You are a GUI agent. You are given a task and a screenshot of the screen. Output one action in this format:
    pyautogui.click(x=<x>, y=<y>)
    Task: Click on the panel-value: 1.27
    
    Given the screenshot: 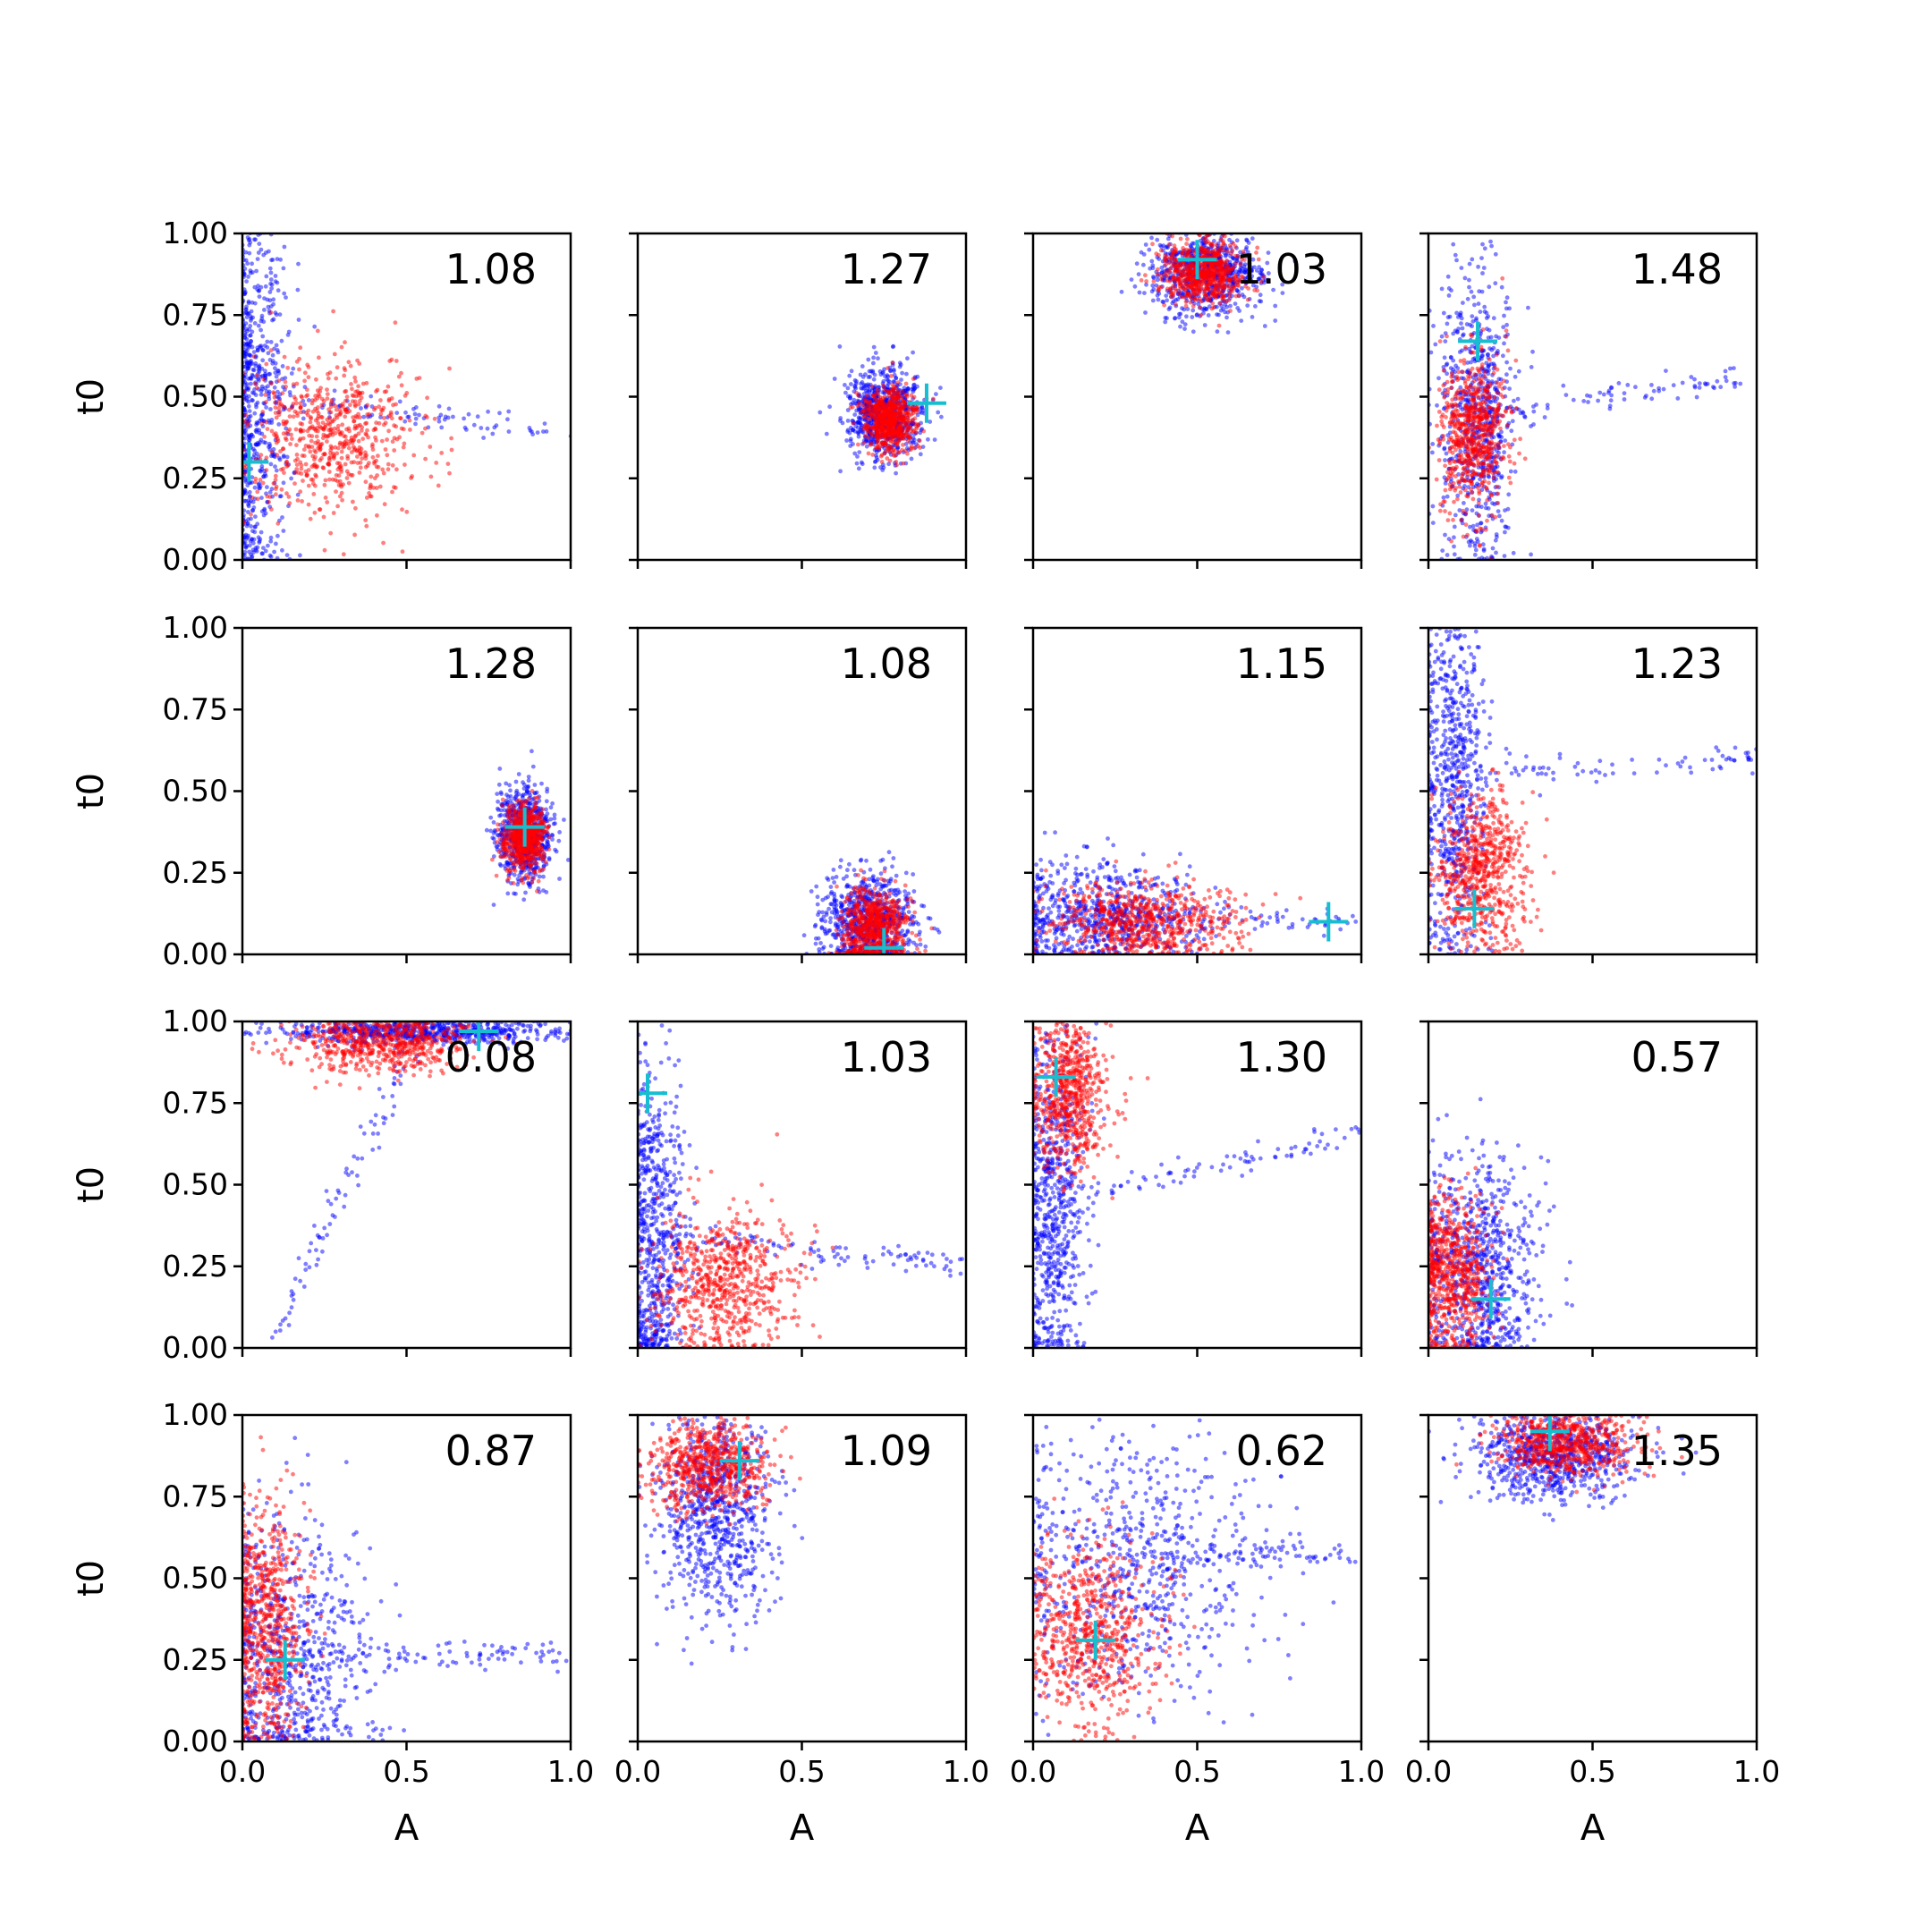 What is the action you would take?
    pyautogui.click(x=886, y=269)
    